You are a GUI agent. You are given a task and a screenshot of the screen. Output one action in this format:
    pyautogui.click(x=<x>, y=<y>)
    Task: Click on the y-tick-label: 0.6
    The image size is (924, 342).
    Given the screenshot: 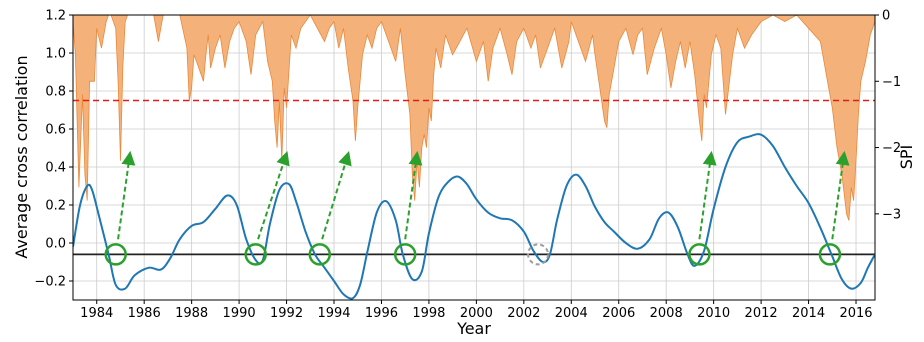 What is the action you would take?
    pyautogui.click(x=55, y=130)
    